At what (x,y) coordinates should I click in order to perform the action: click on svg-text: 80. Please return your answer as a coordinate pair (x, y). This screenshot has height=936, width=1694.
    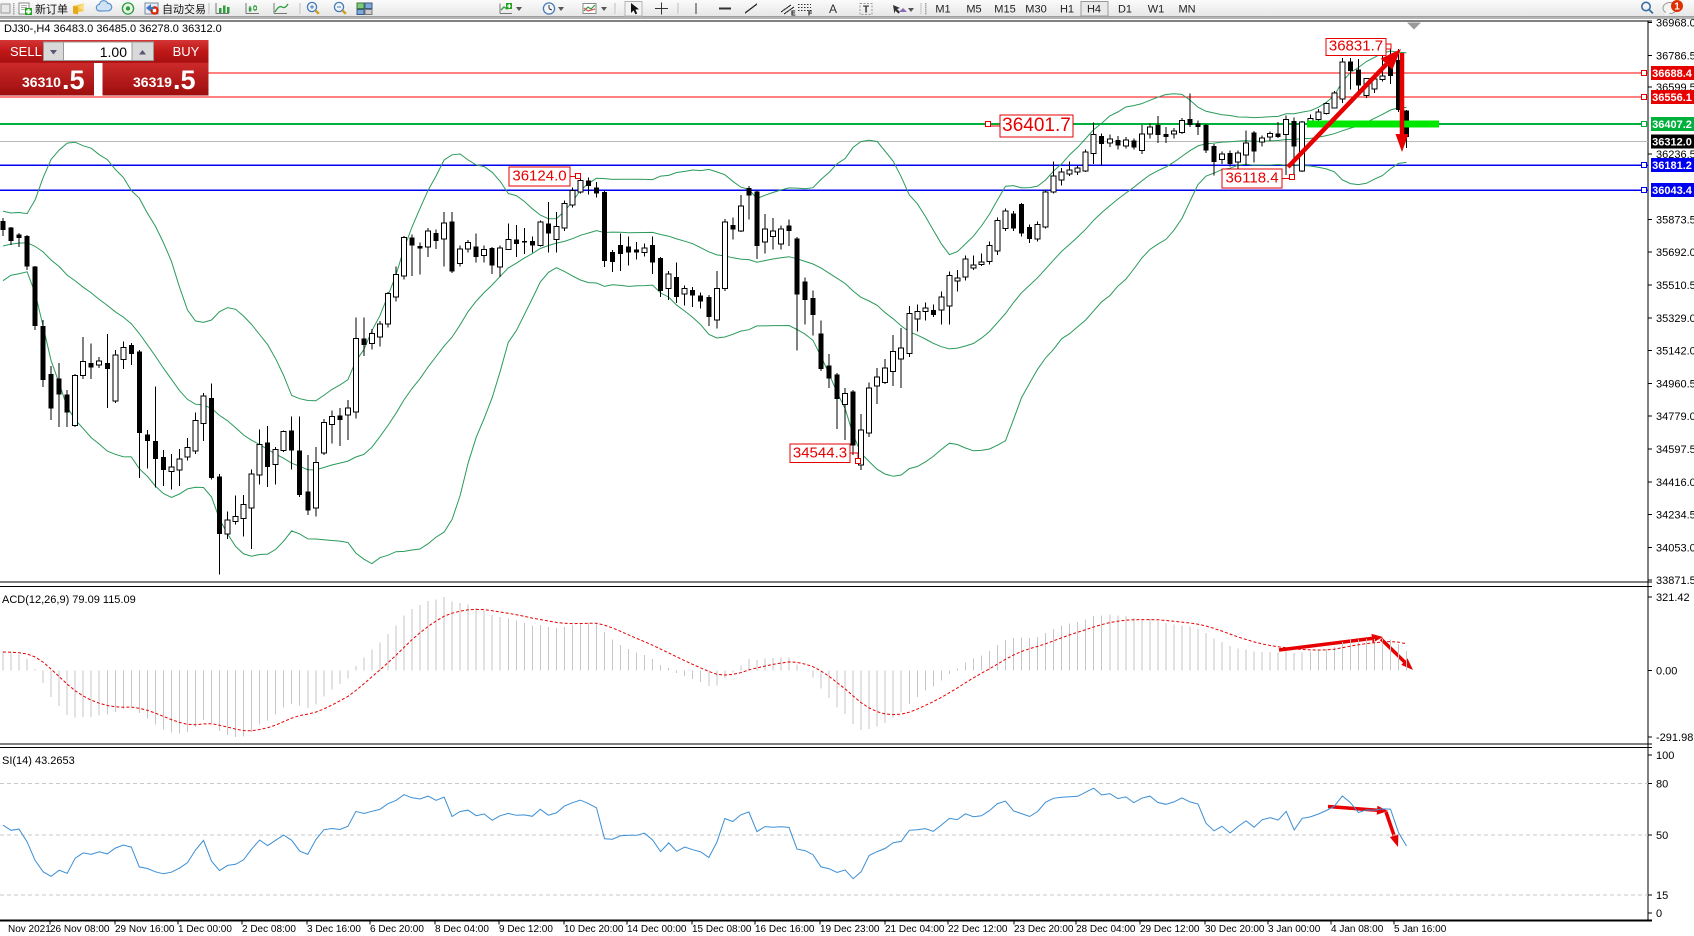
    Looking at the image, I should click on (1662, 784).